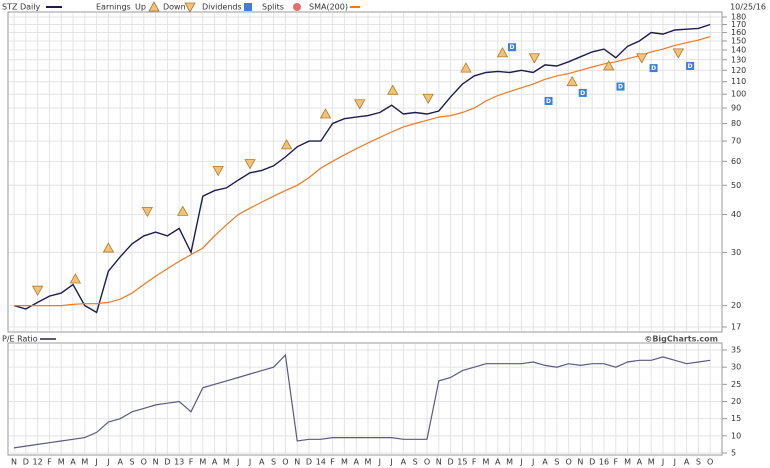  I want to click on y-tick-label: 40, so click(736, 214).